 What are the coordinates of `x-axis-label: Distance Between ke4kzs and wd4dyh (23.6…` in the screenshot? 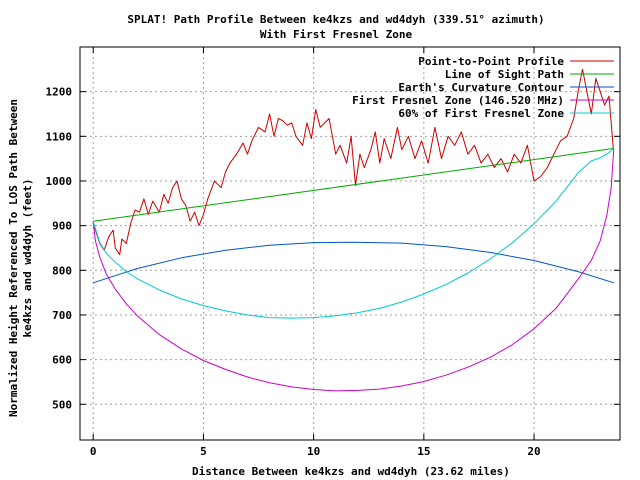 It's located at (351, 471).